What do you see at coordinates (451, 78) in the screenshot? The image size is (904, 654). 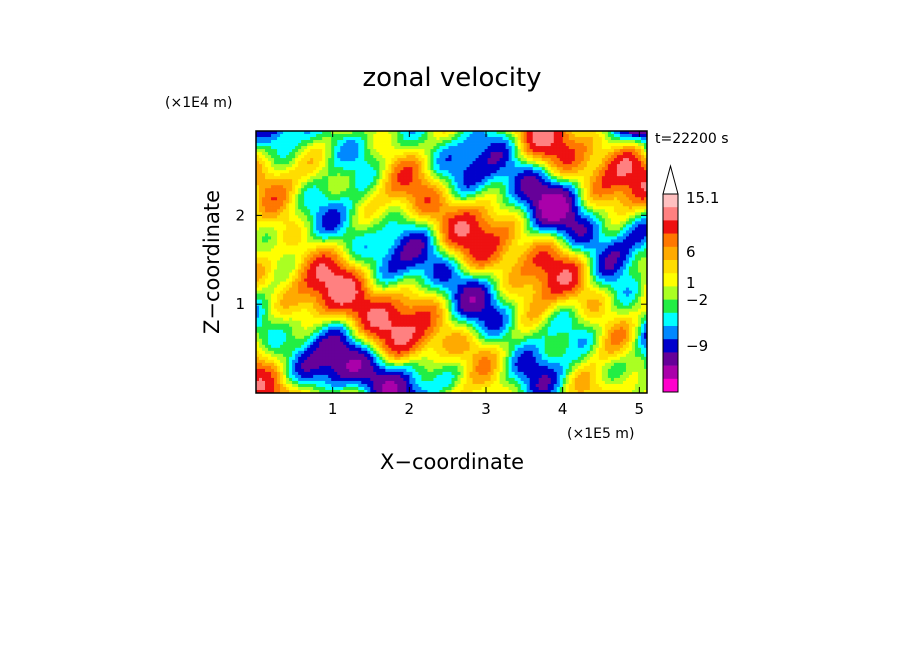 I see `chart-title: zonal velocity` at bounding box center [451, 78].